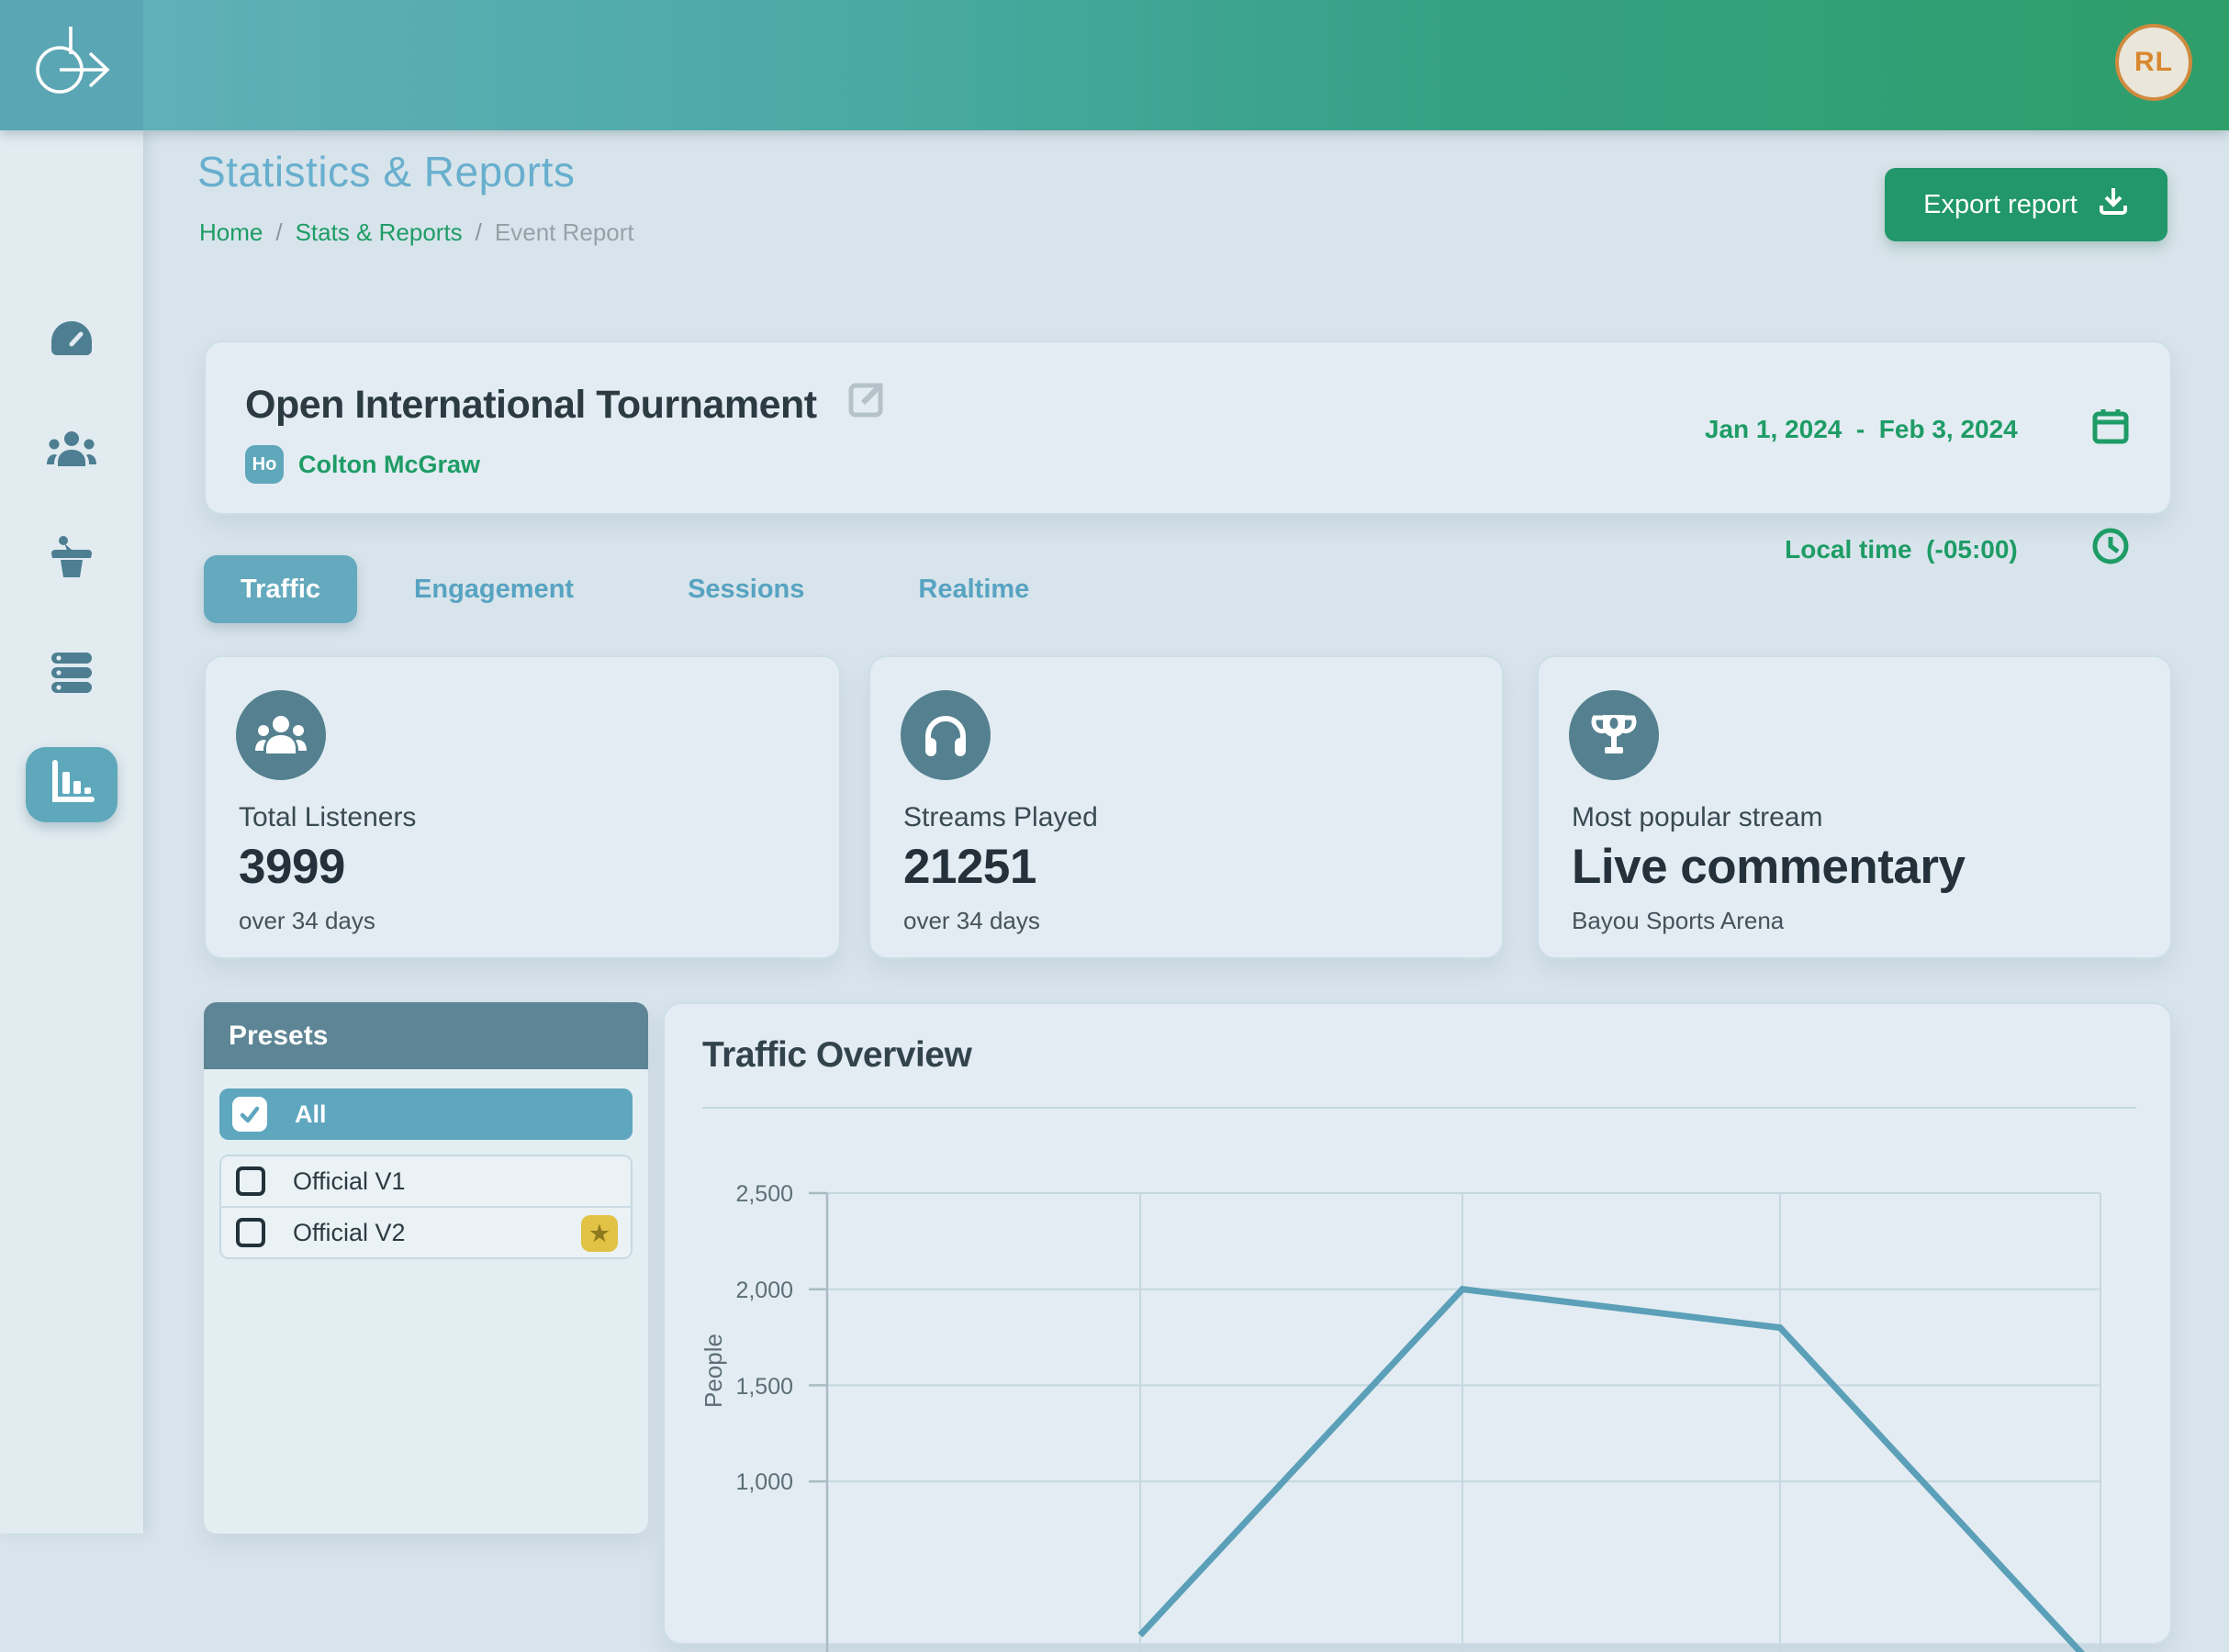 The image size is (2229, 1652). What do you see at coordinates (1902, 549) in the screenshot?
I see `event-local-time: Local time (-05:00)` at bounding box center [1902, 549].